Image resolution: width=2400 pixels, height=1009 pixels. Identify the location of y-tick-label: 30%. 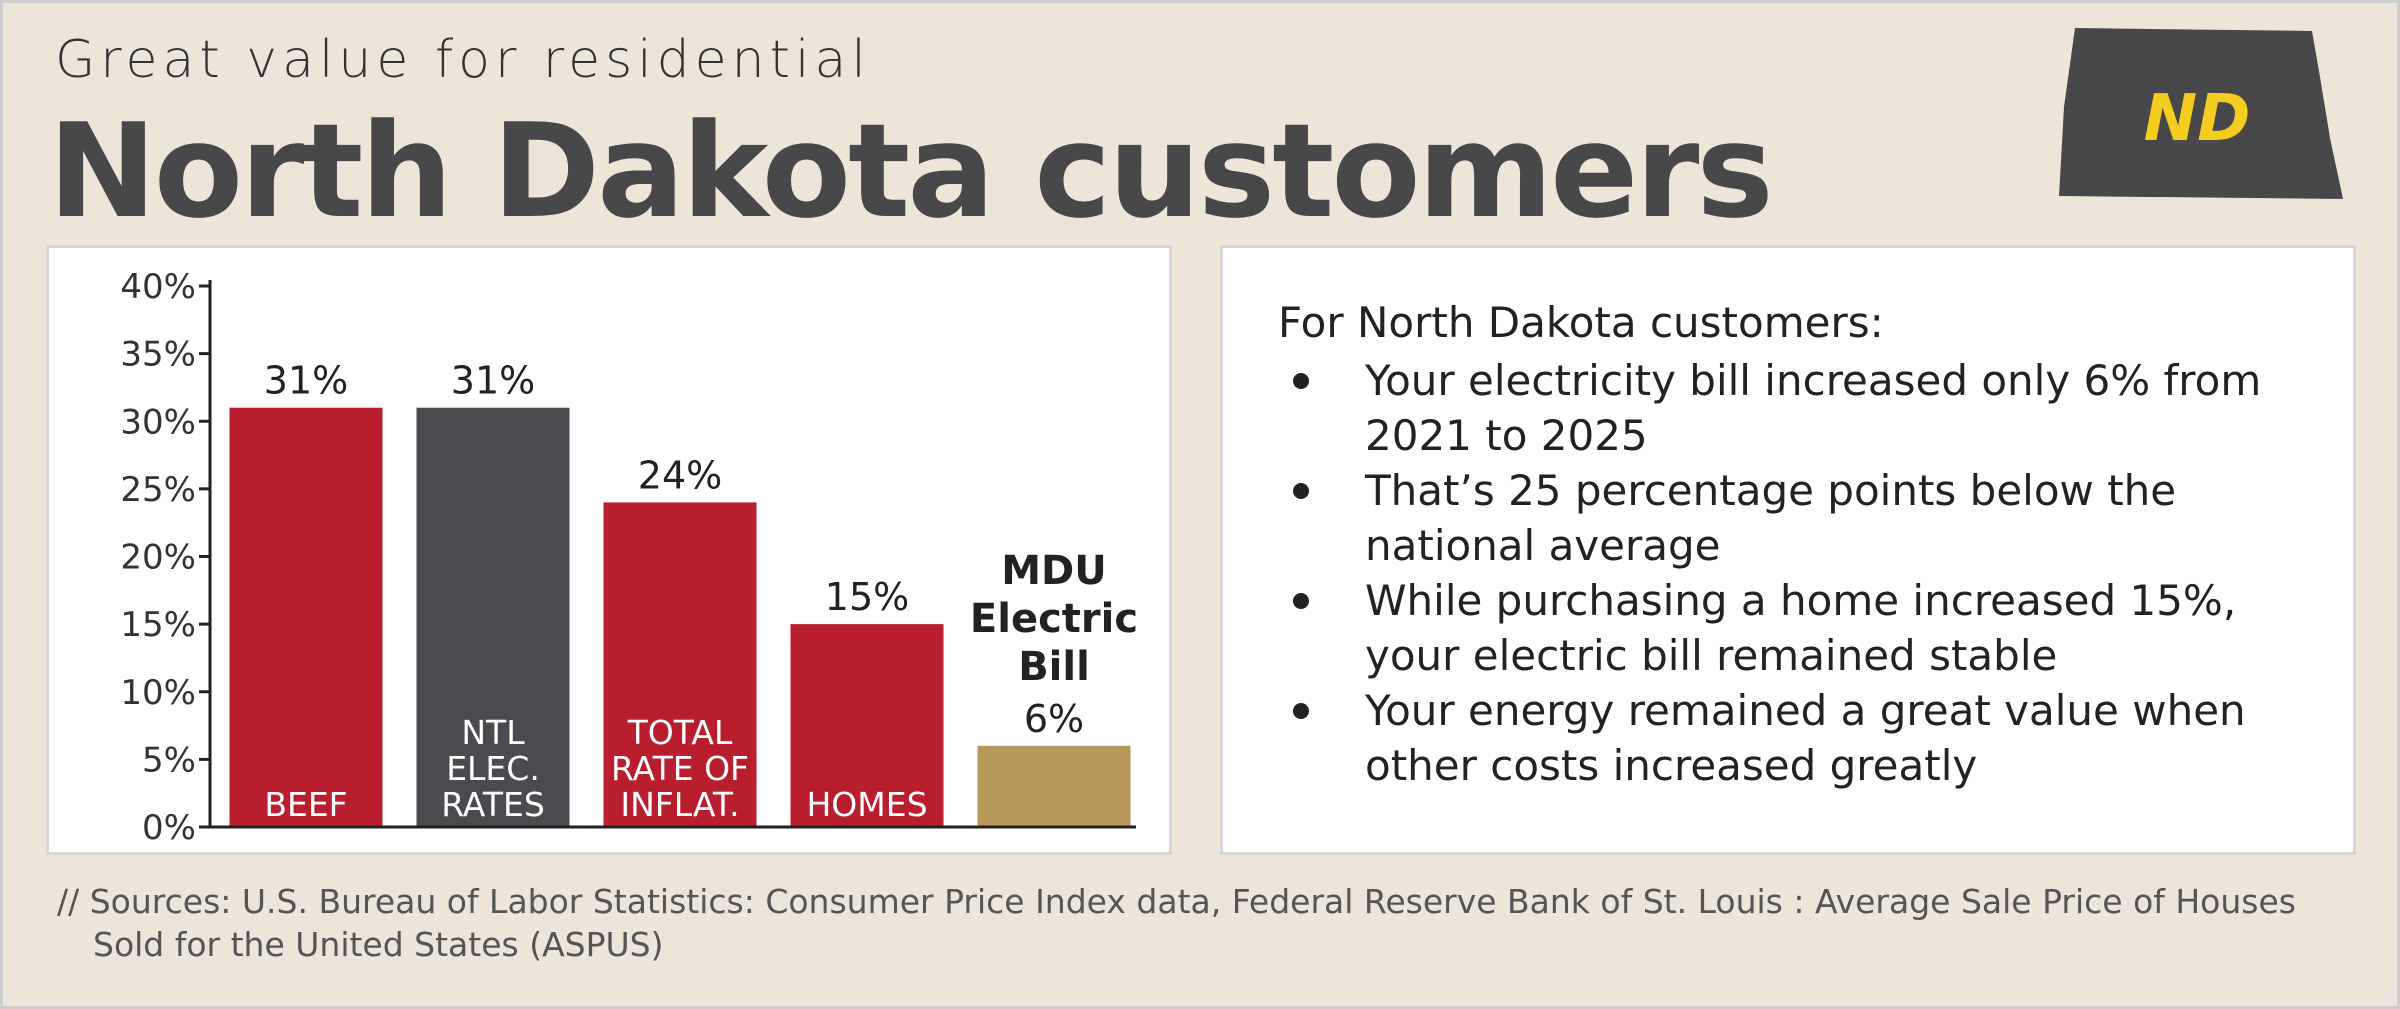
(158, 422).